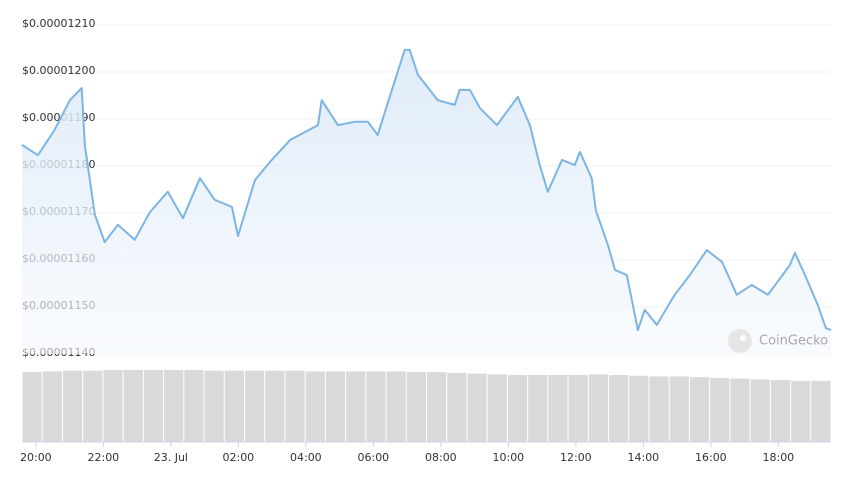 This screenshot has width=841, height=479. I want to click on x-tick-label: 02:00, so click(238, 457).